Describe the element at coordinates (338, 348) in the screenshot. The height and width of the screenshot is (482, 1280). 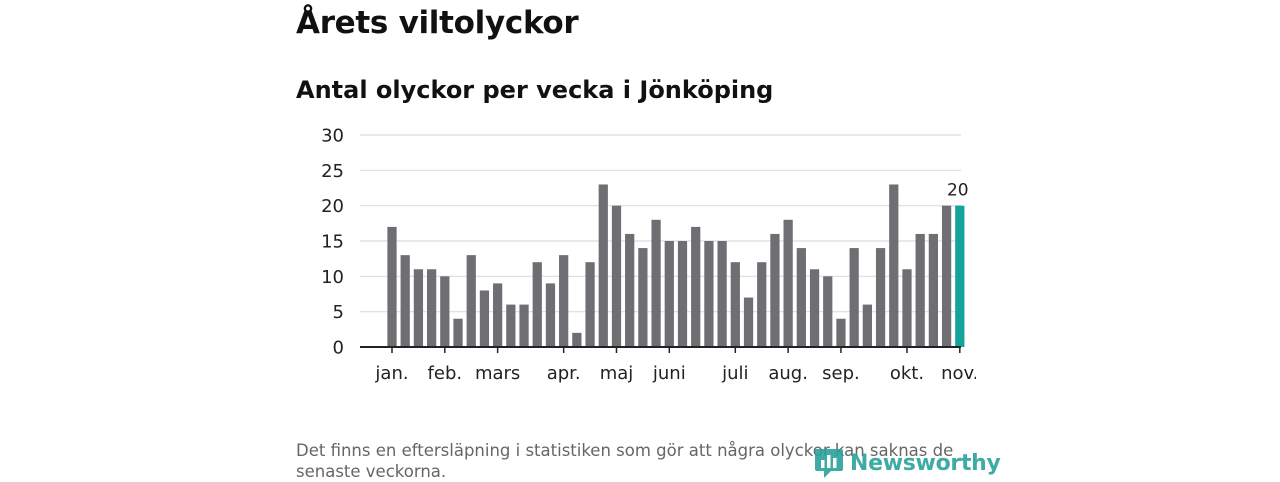
I see `y-tick-label: 0` at that location.